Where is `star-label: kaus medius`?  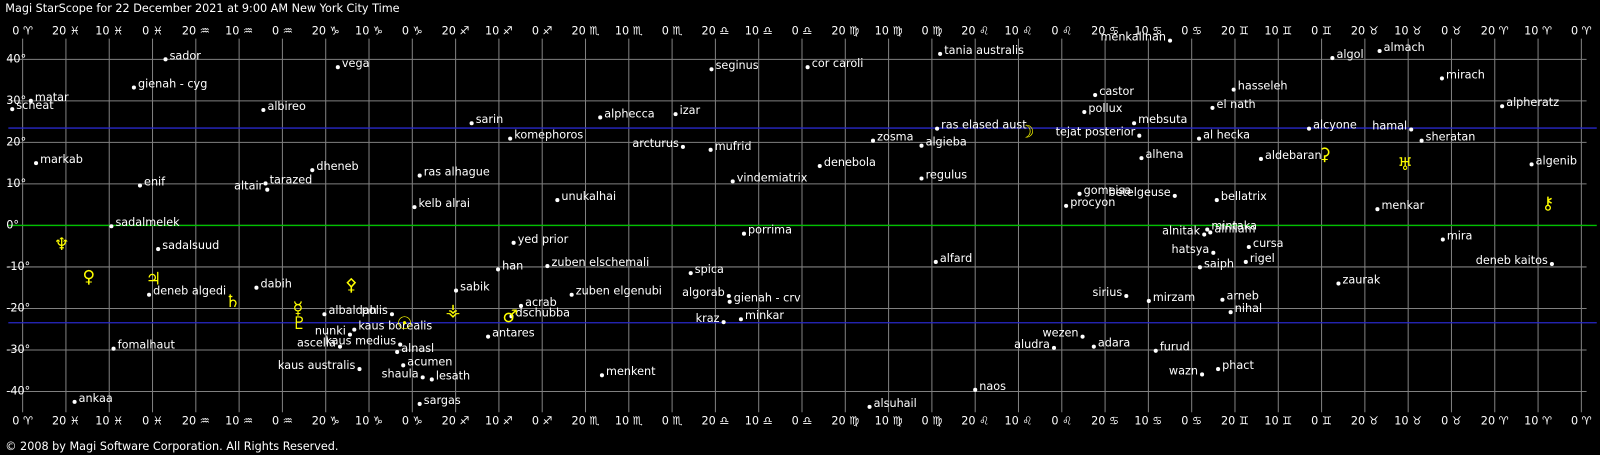
star-label: kaus medius is located at coordinates (360, 341).